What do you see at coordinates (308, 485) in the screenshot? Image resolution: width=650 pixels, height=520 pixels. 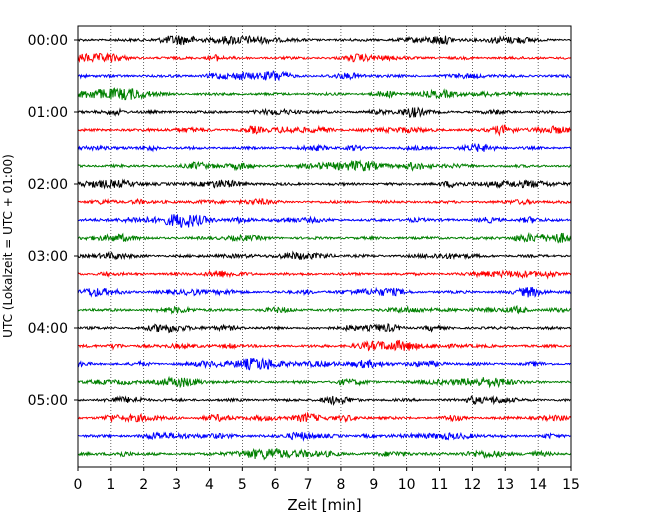 I see `x-tick-label: 7` at bounding box center [308, 485].